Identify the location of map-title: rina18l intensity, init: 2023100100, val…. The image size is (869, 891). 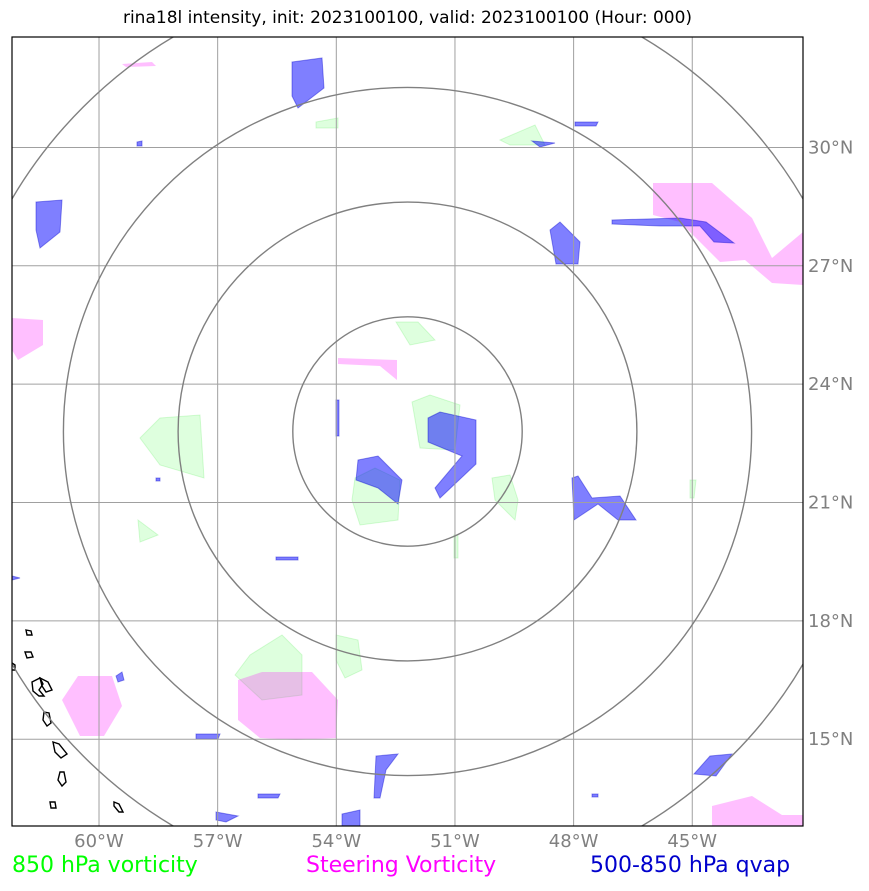
(407, 18).